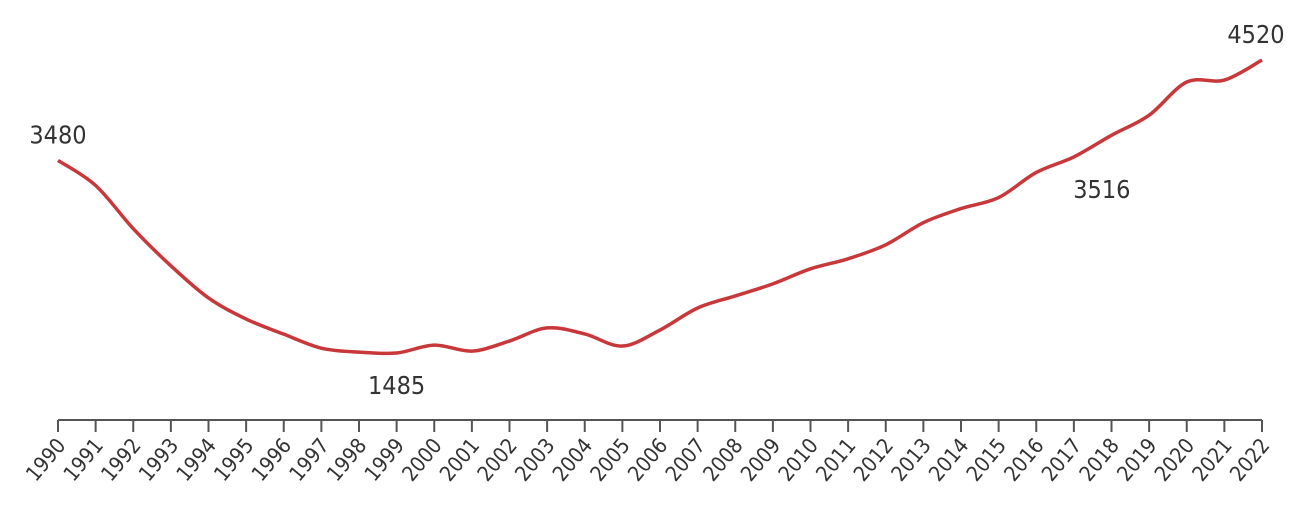 The image size is (1290, 521). What do you see at coordinates (1212, 460) in the screenshot?
I see `x-tick-label: 2021` at bounding box center [1212, 460].